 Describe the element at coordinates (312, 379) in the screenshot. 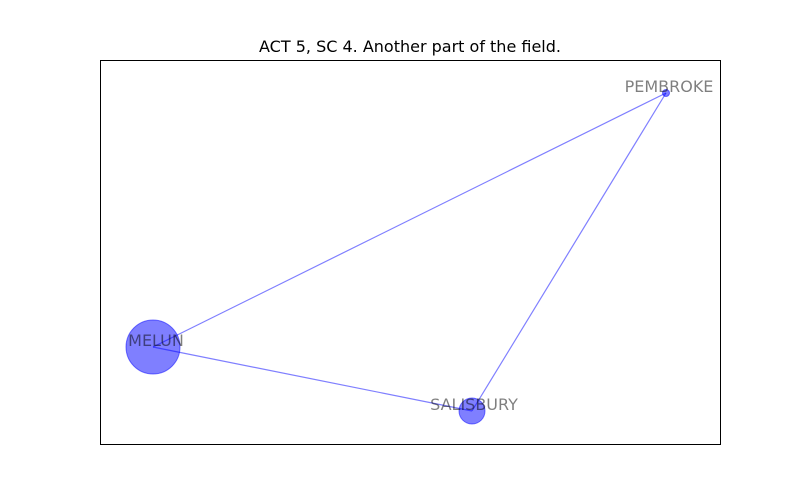

I see `edge-melun-salisbury` at that location.